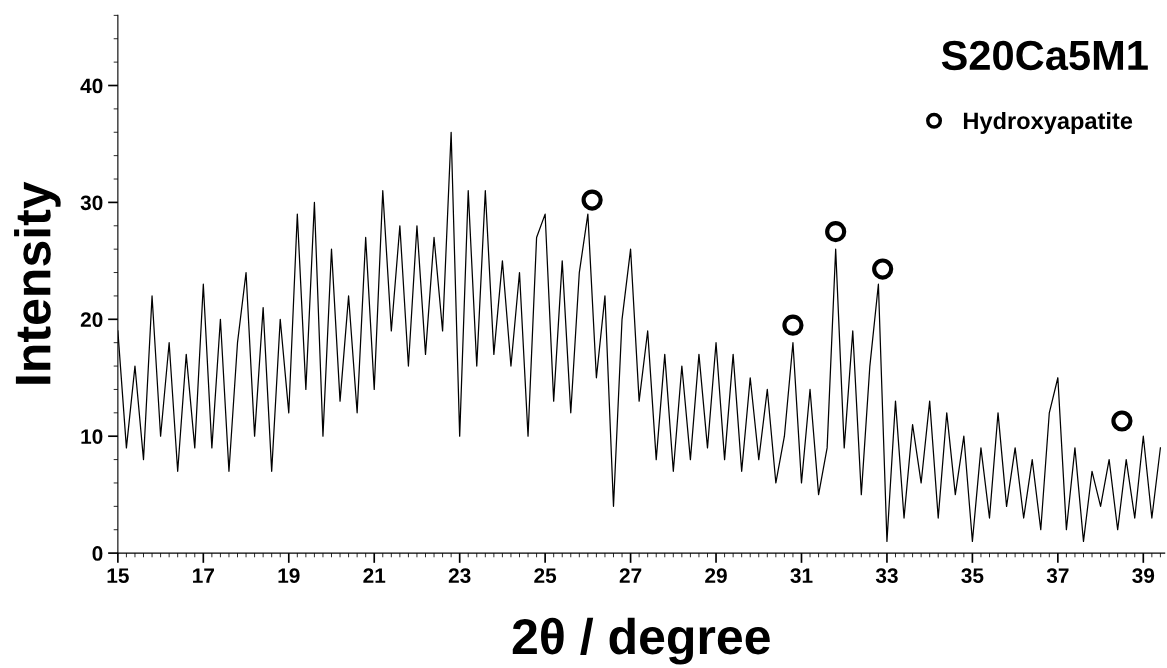  Describe the element at coordinates (630, 575) in the screenshot. I see `x-tick-label: 27` at that location.